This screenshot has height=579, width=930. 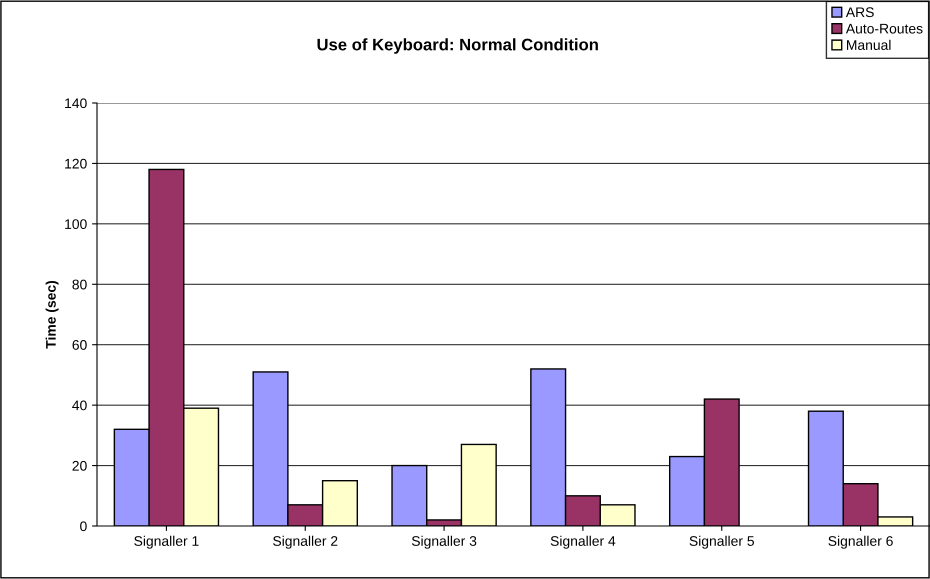 What do you see at coordinates (79, 405) in the screenshot?
I see `y-tick-label: 40` at bounding box center [79, 405].